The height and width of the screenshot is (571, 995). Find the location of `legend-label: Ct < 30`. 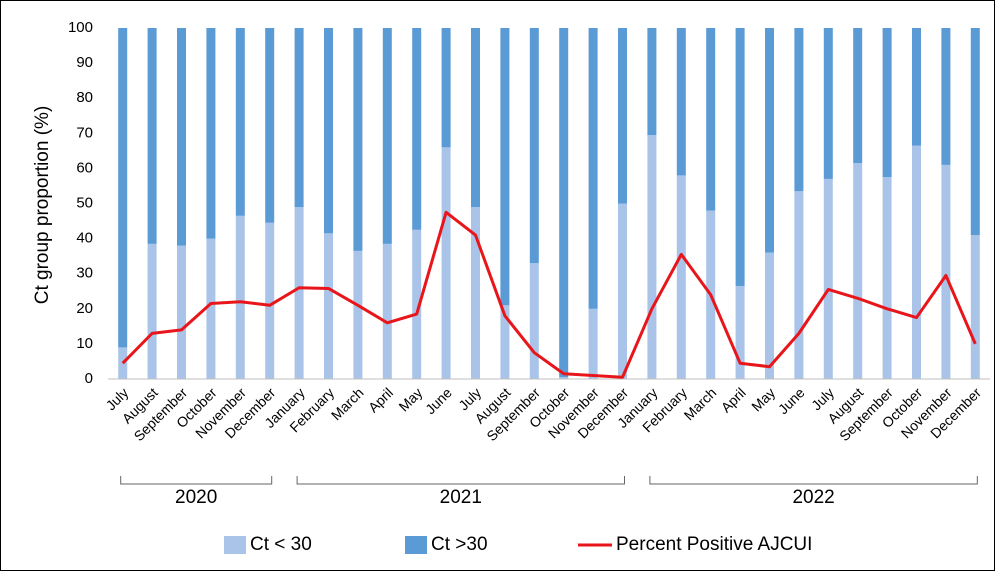

legend-label: Ct < 30 is located at coordinates (281, 544).